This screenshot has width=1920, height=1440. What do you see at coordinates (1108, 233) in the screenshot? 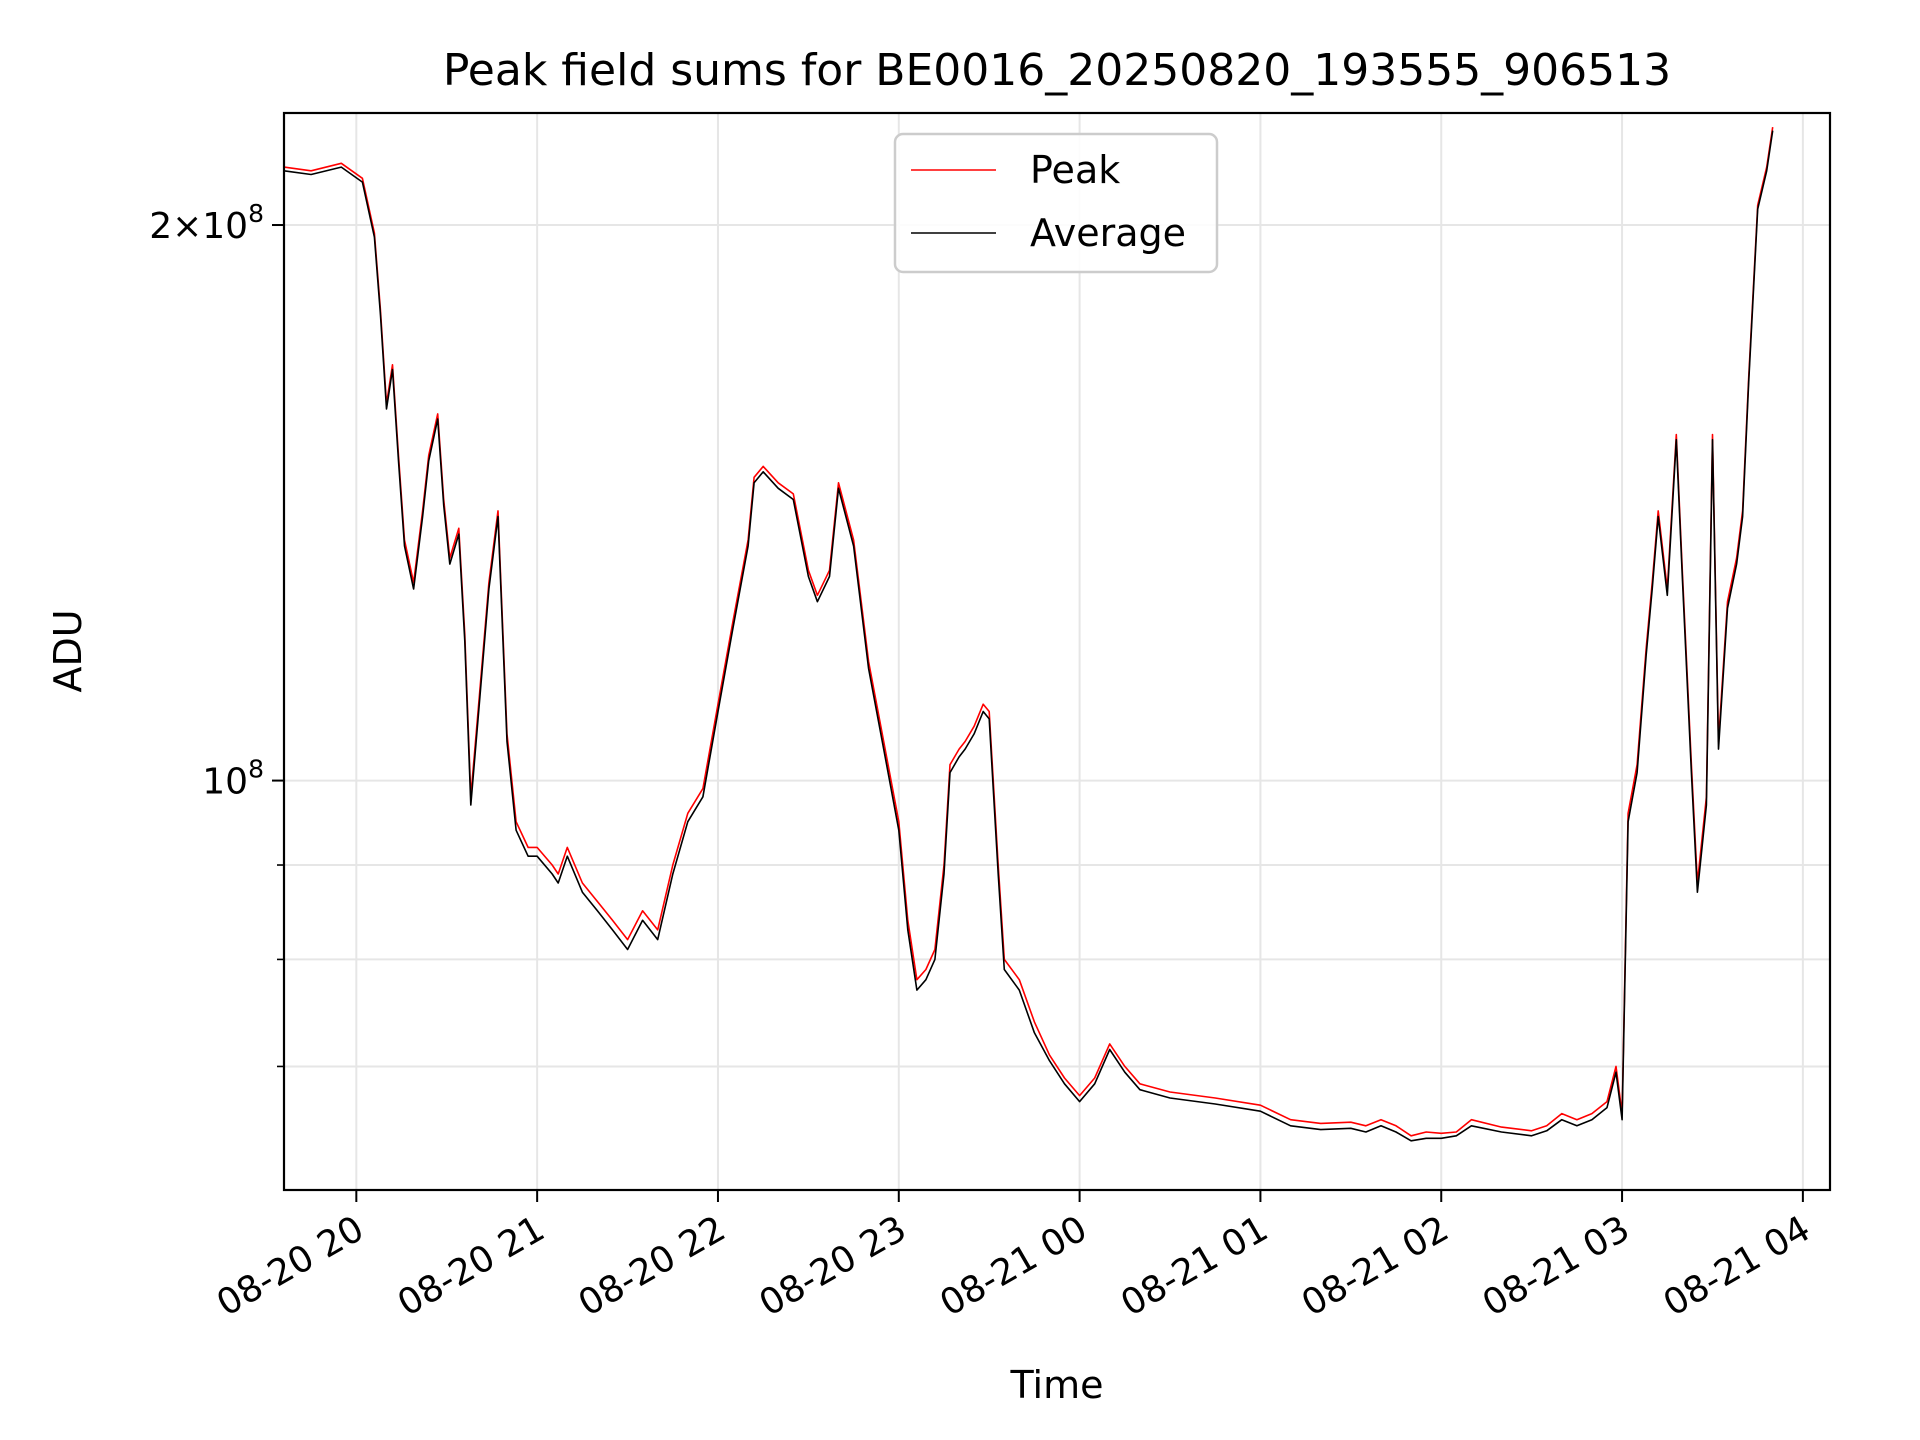
I see `legend-label-average: Average` at bounding box center [1108, 233].